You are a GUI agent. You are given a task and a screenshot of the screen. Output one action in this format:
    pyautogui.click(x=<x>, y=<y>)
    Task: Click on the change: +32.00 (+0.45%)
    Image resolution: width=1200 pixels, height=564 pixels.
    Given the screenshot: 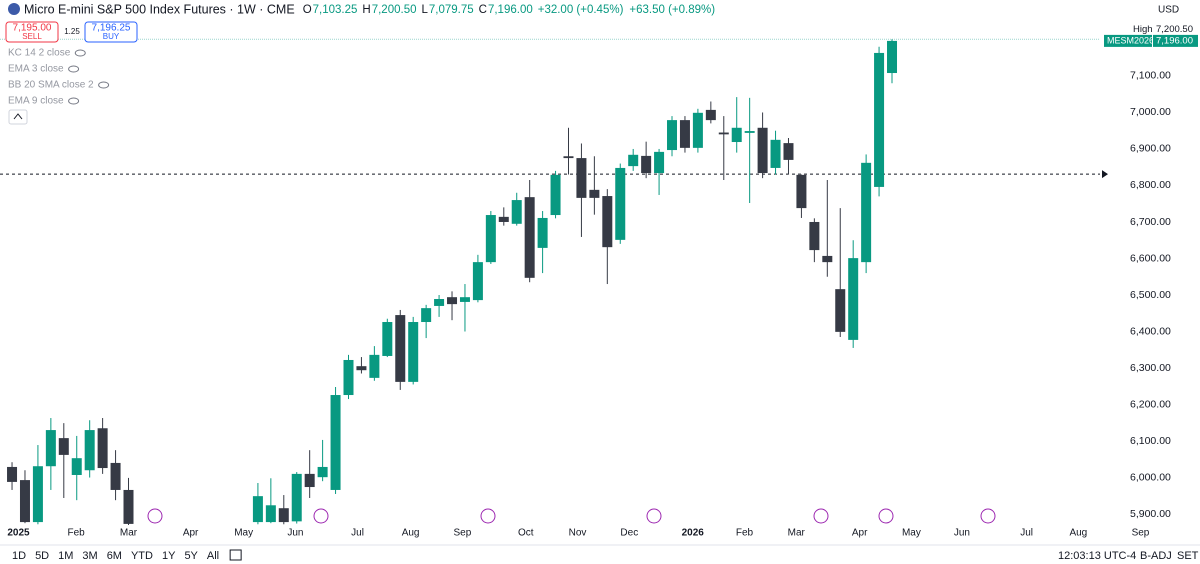 What is the action you would take?
    pyautogui.click(x=581, y=10)
    